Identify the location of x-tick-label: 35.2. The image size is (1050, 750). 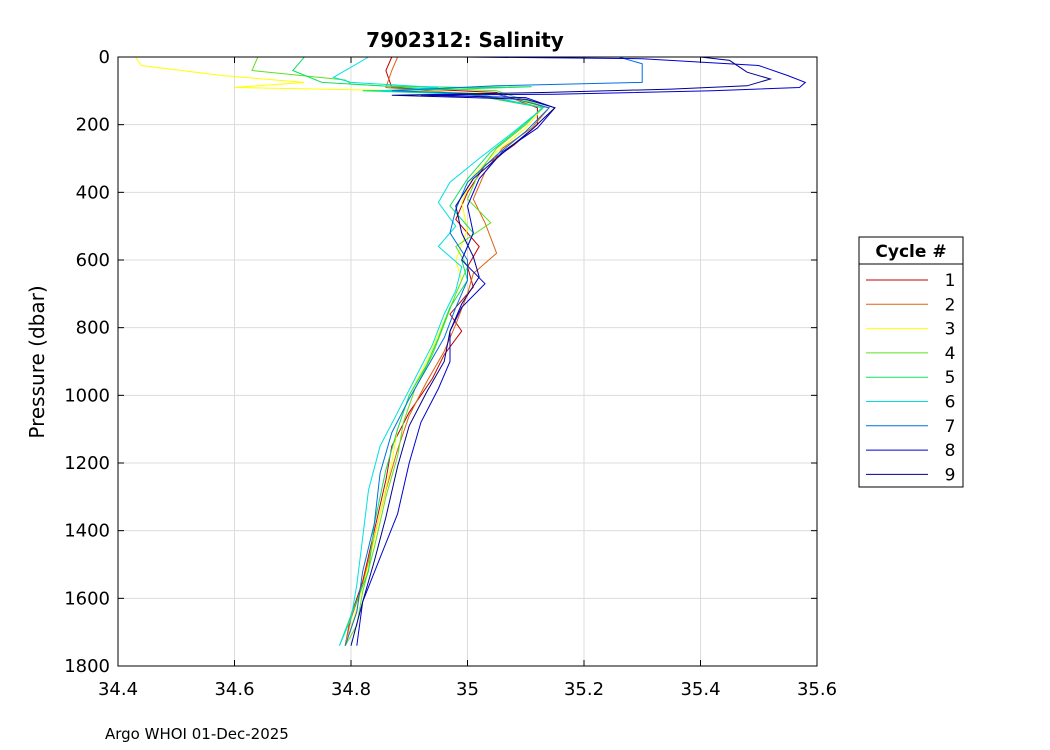
(584, 689).